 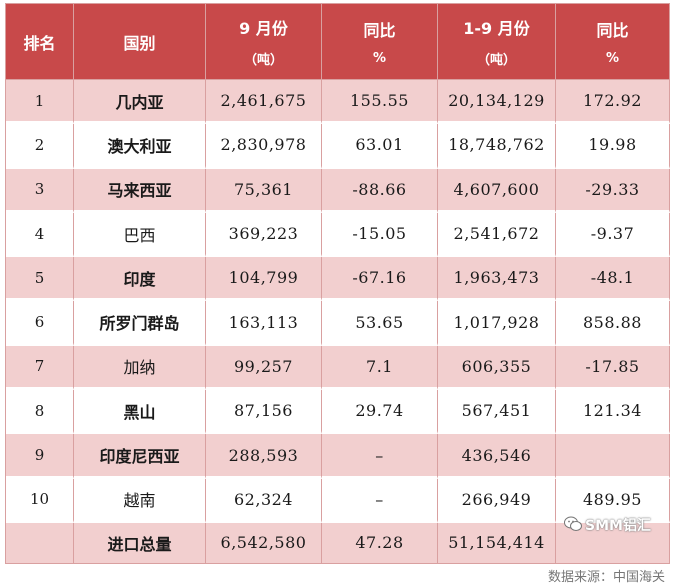 I want to click on country-cell: 几内亚, so click(x=140, y=102).